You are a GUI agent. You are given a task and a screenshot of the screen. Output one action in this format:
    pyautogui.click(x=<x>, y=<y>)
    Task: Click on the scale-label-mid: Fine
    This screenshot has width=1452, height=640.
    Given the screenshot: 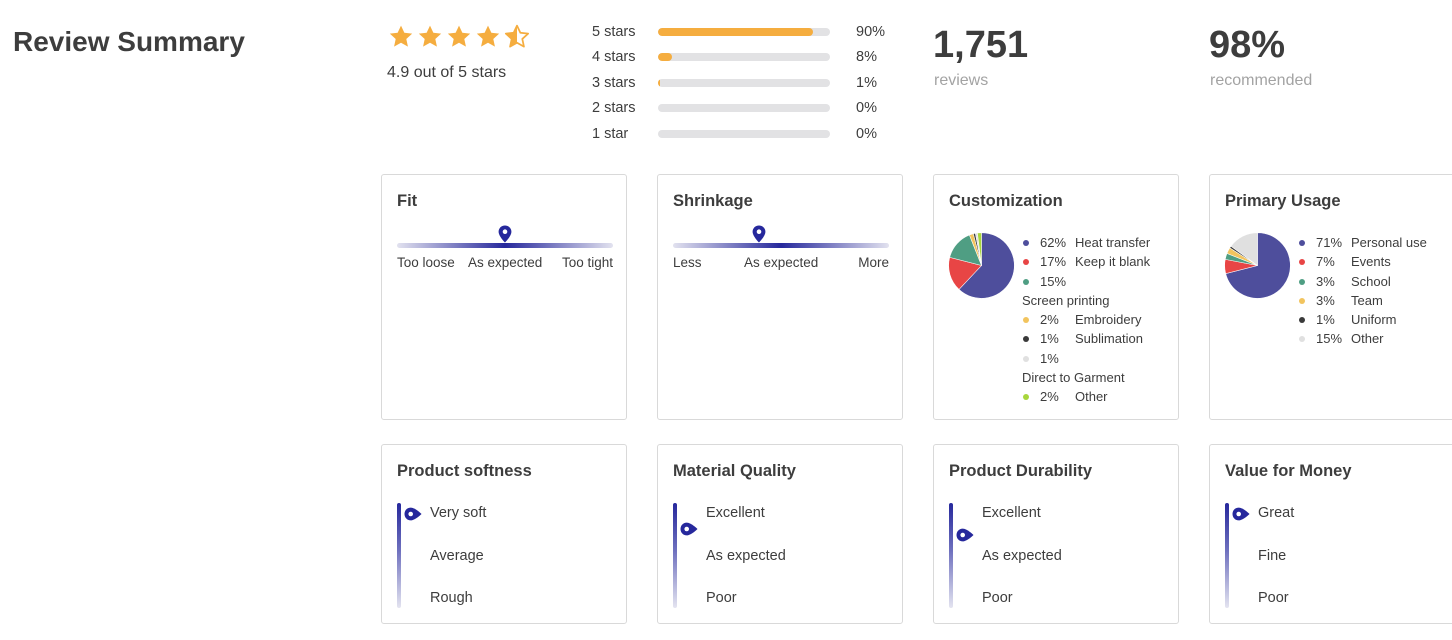 What is the action you would take?
    pyautogui.click(x=1272, y=556)
    